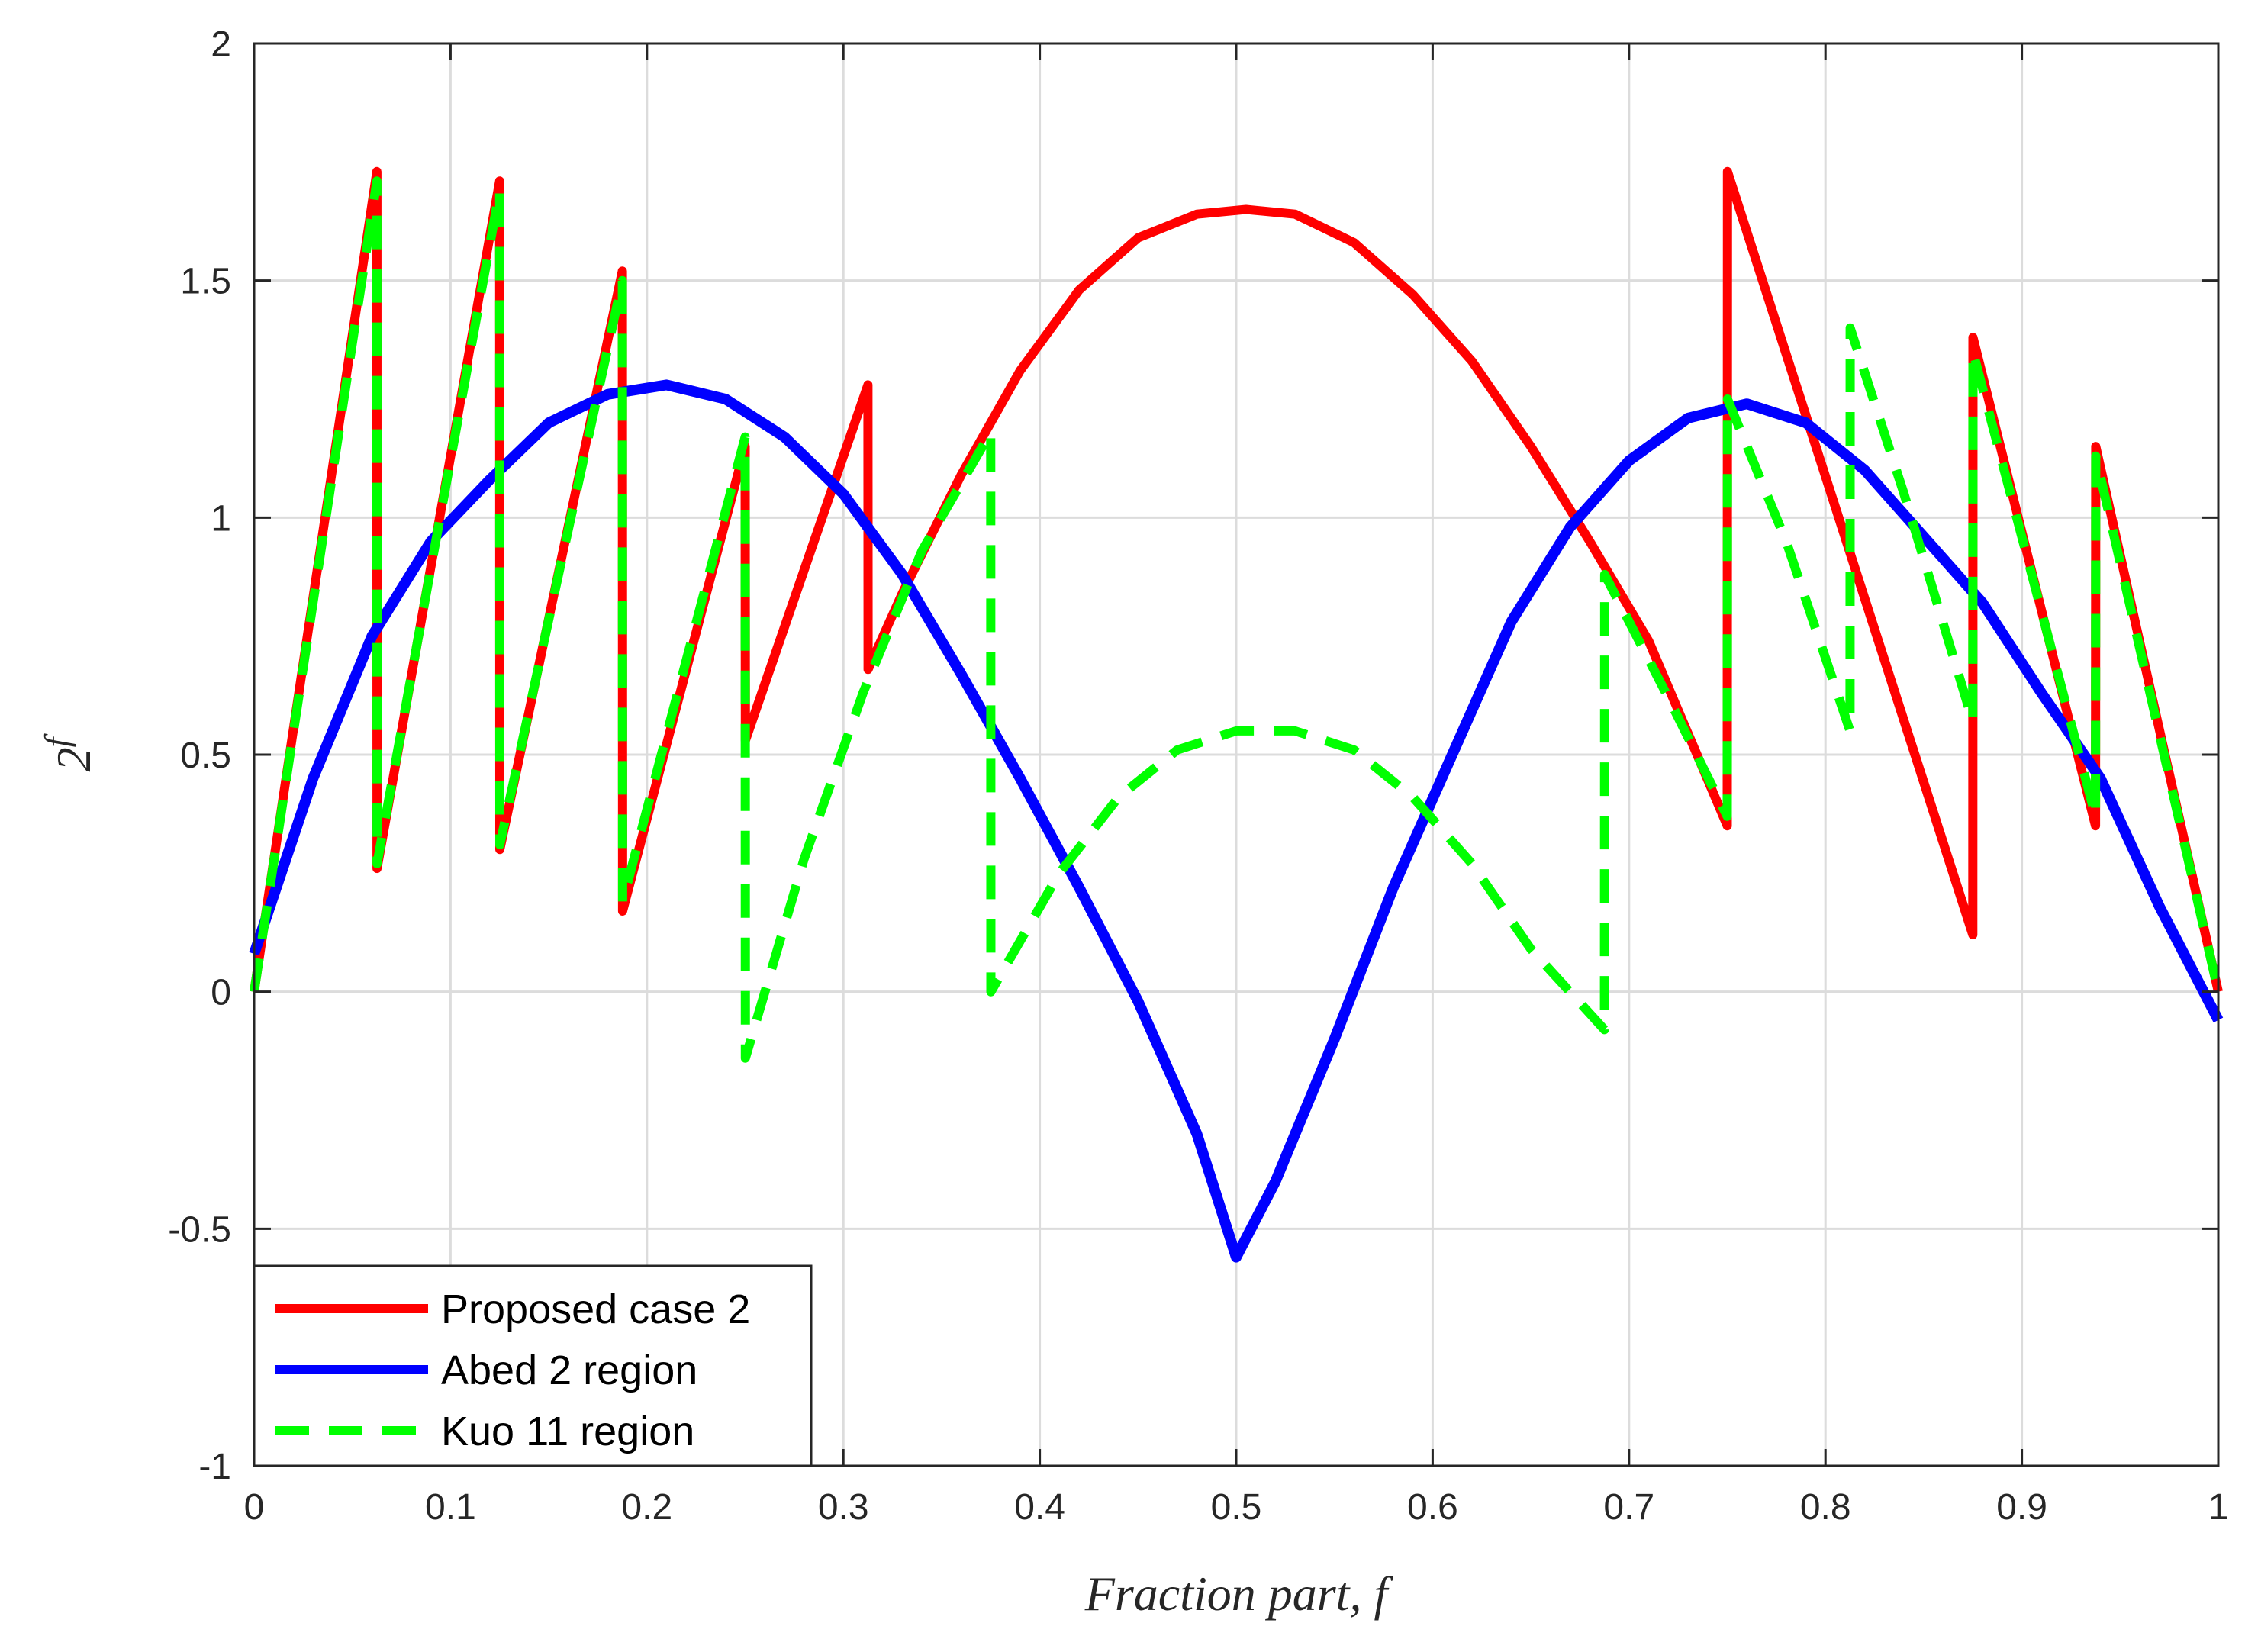 The height and width of the screenshot is (1652, 2245). I want to click on y-tick-label: 1, so click(221, 518).